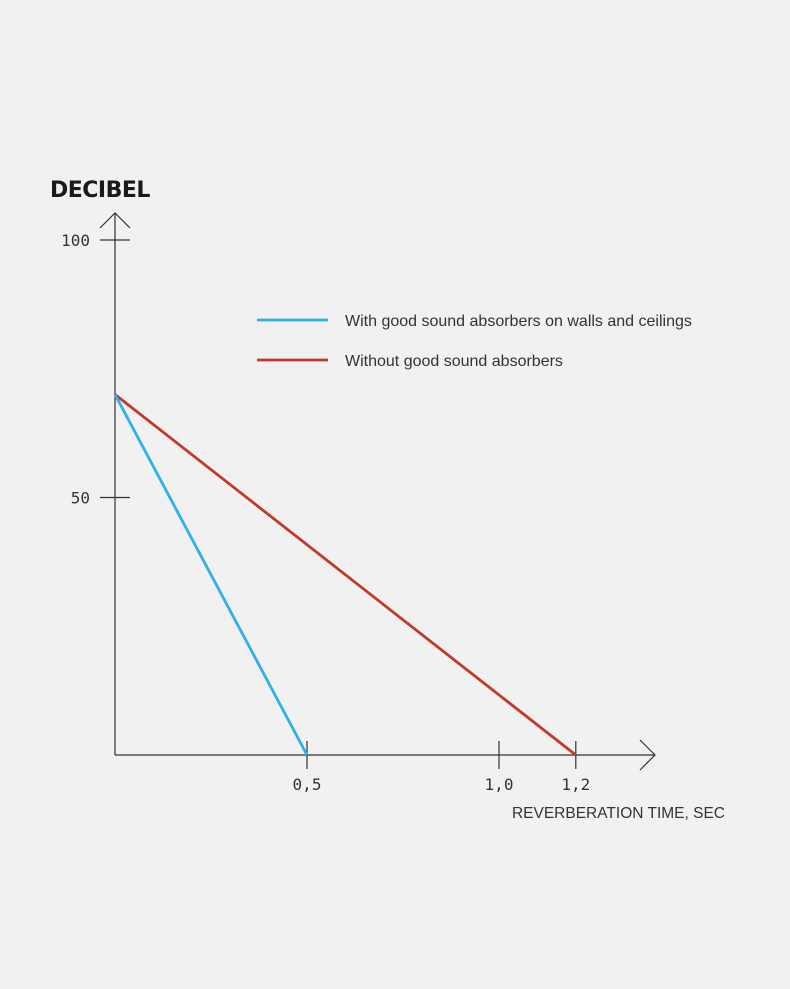 This screenshot has width=790, height=989. I want to click on y-tick-label: 50, so click(80, 498).